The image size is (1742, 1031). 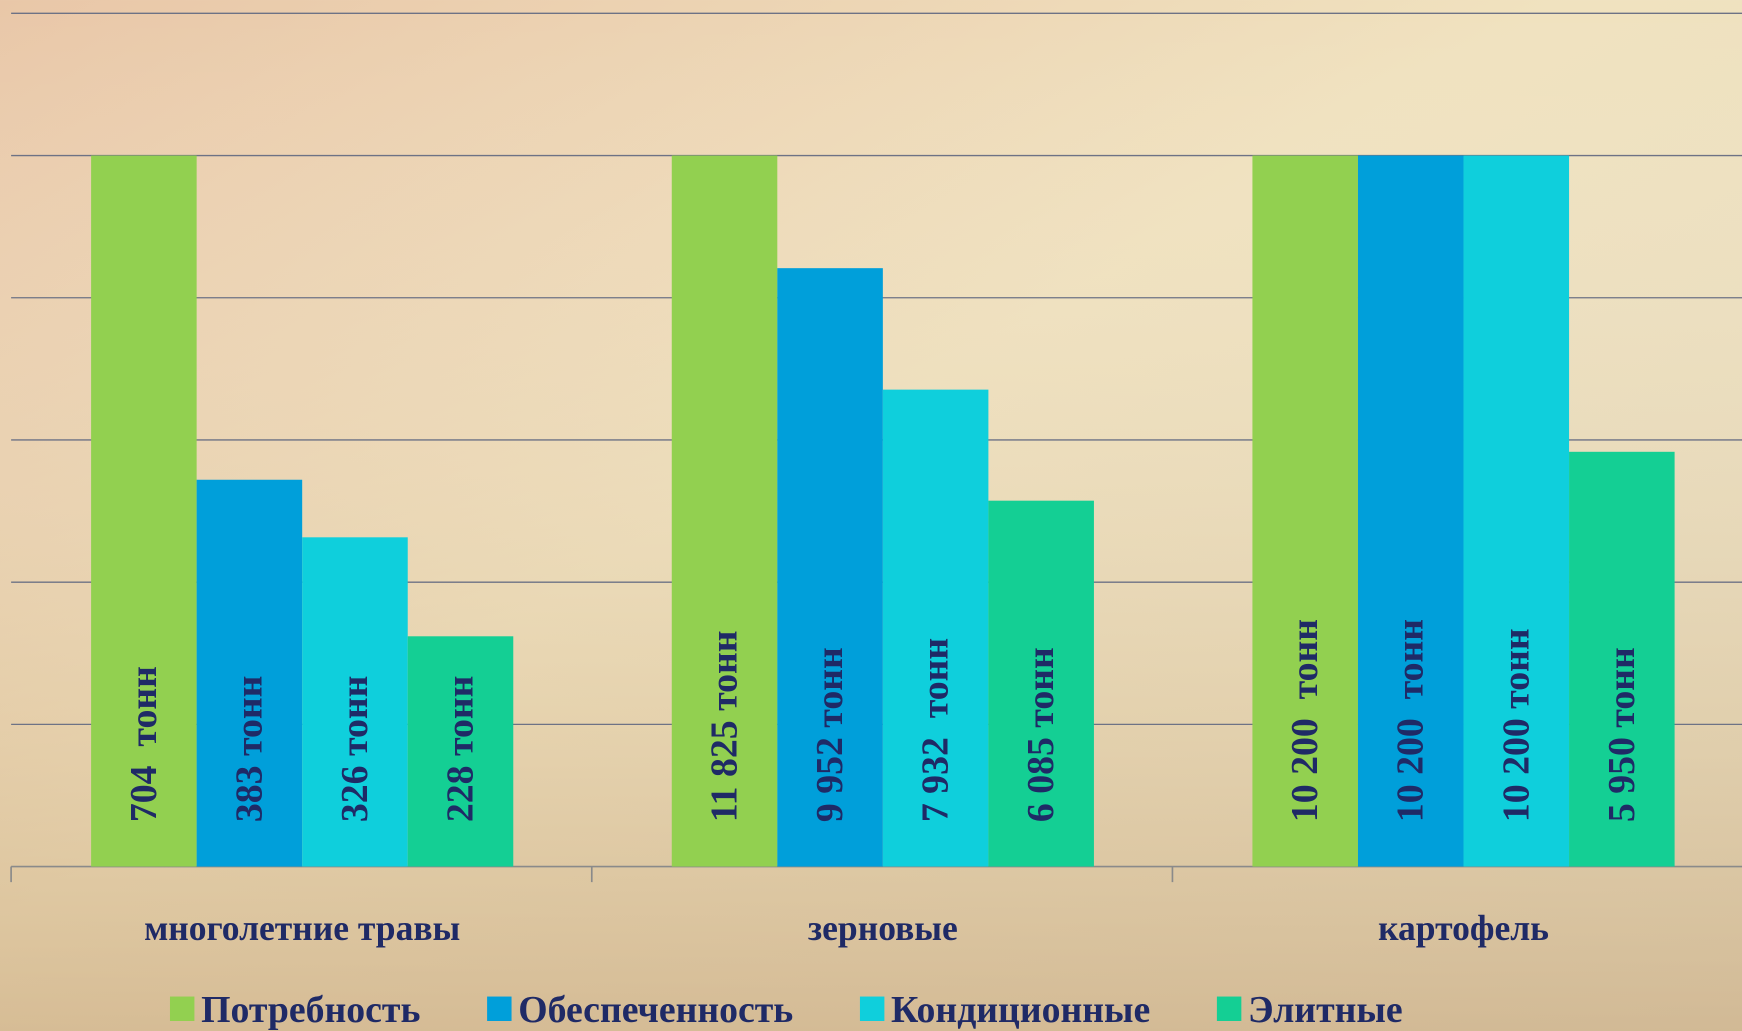 What do you see at coordinates (655, 1010) in the screenshot?
I see `legend-label: Обеспеченность` at bounding box center [655, 1010].